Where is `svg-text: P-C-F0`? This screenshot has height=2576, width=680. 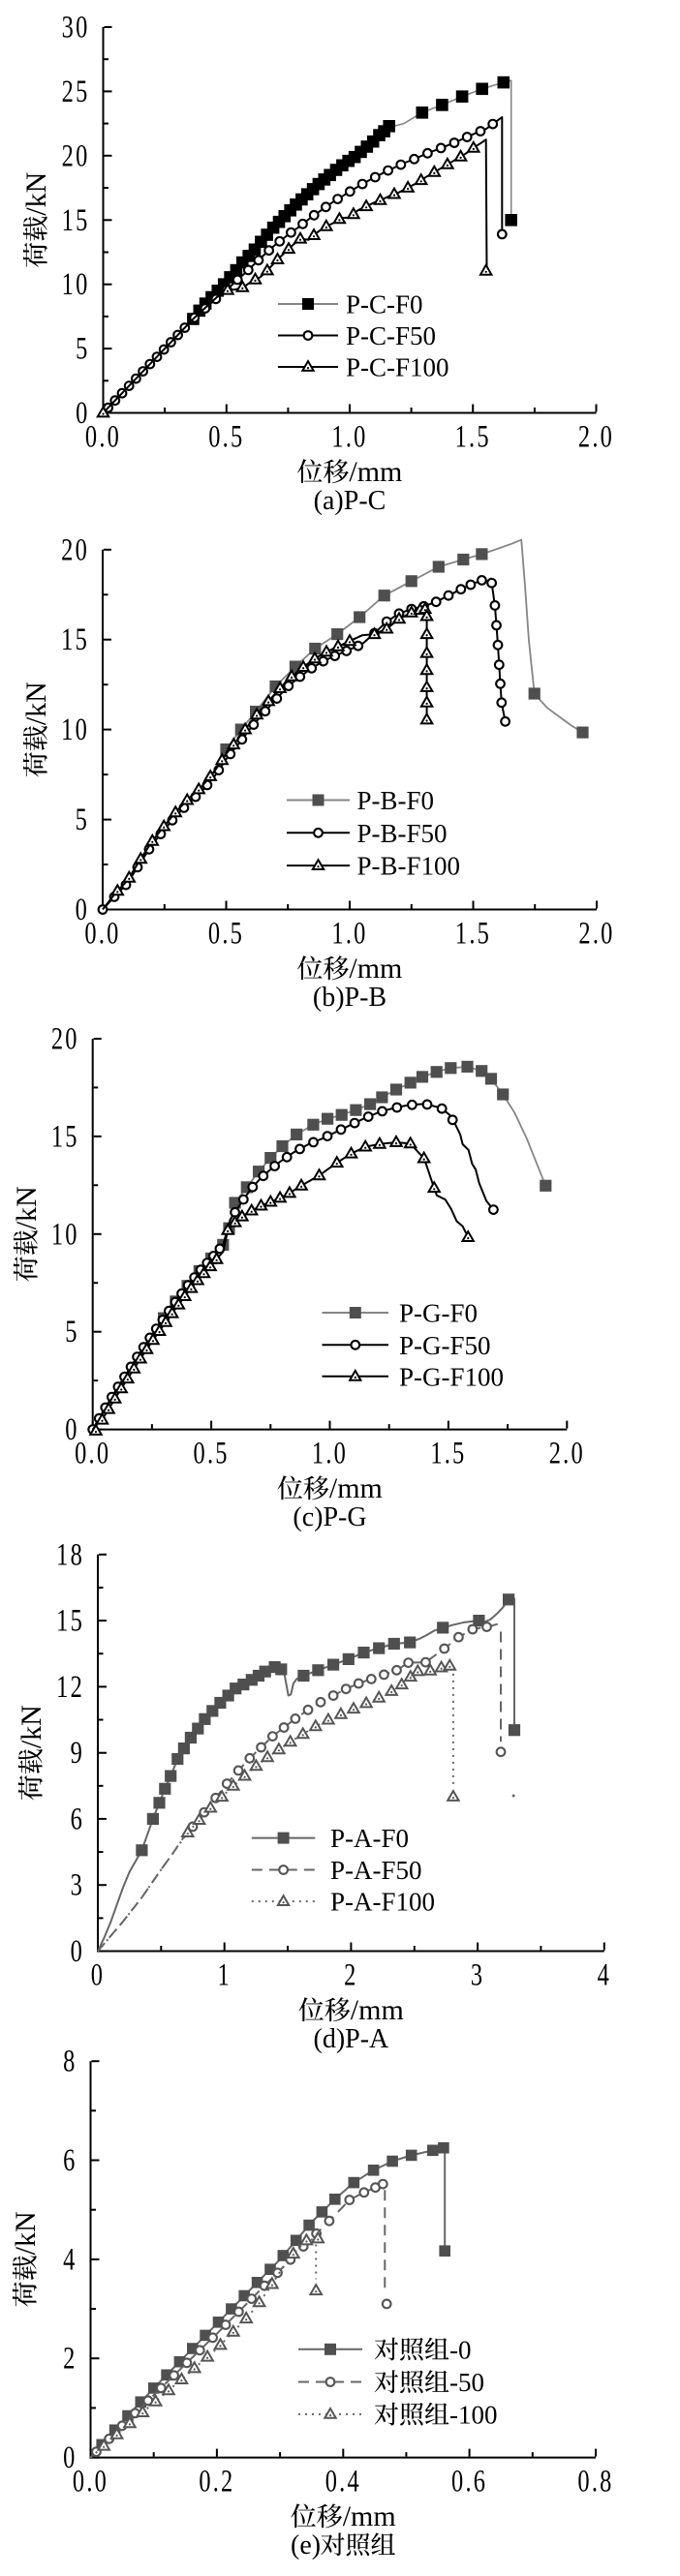 svg-text: P-C-F0 is located at coordinates (385, 305).